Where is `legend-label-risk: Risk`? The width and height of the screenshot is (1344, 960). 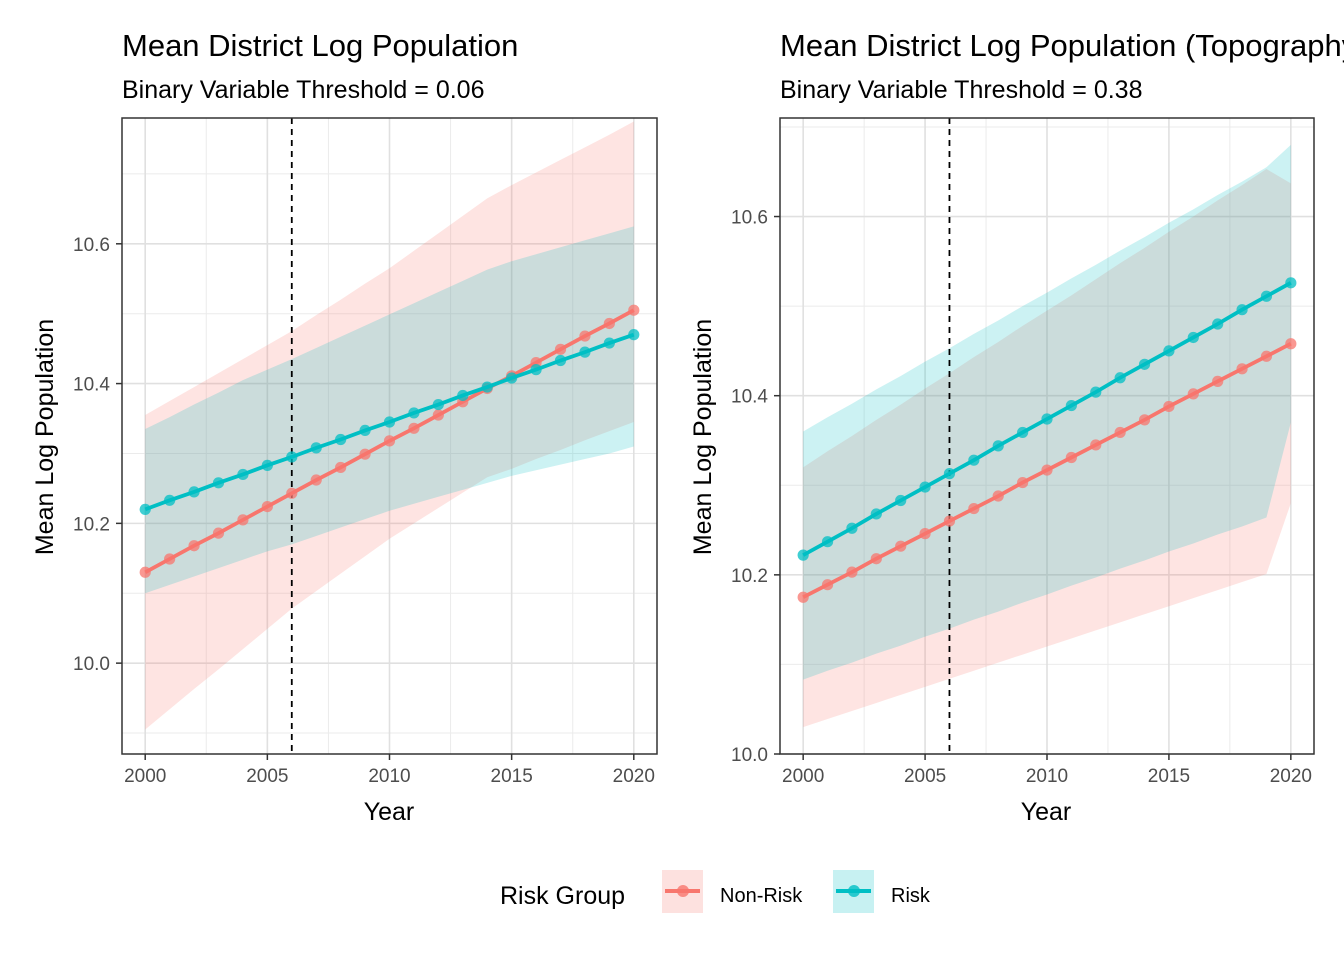
legend-label-risk: Risk is located at coordinates (911, 896).